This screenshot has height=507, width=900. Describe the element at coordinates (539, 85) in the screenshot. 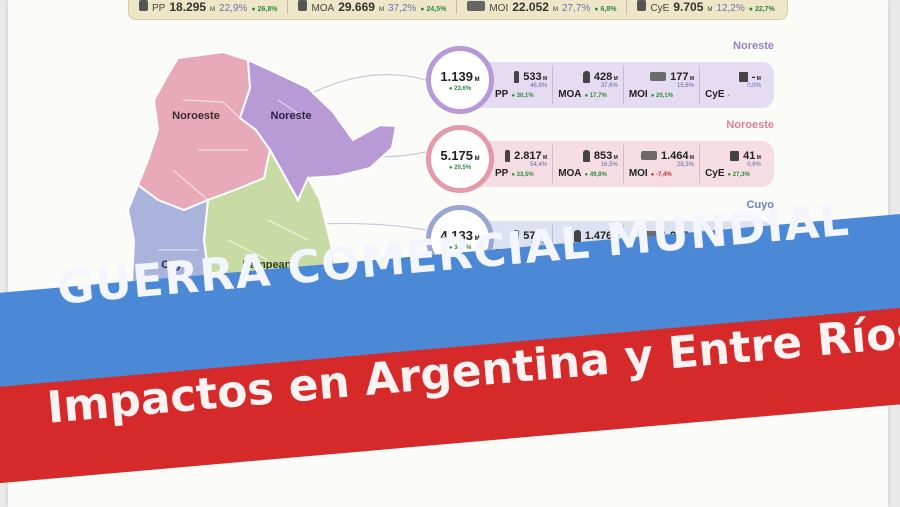

I see `sector-share: 46,8%` at that location.